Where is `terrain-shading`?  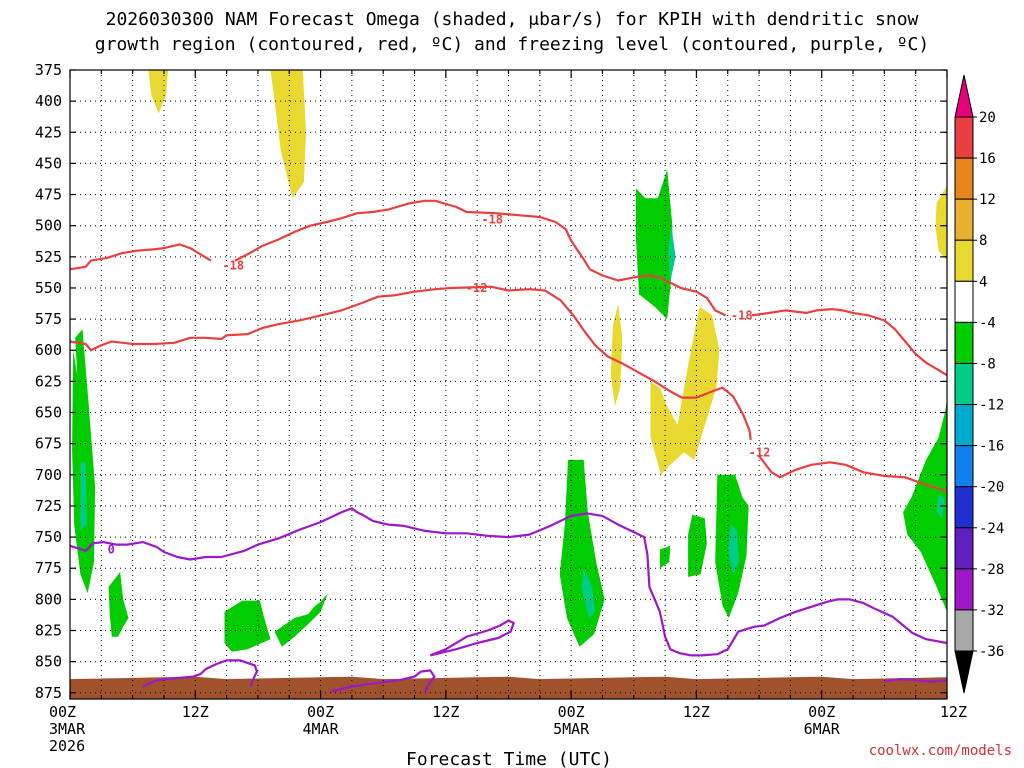 terrain-shading is located at coordinates (508, 687).